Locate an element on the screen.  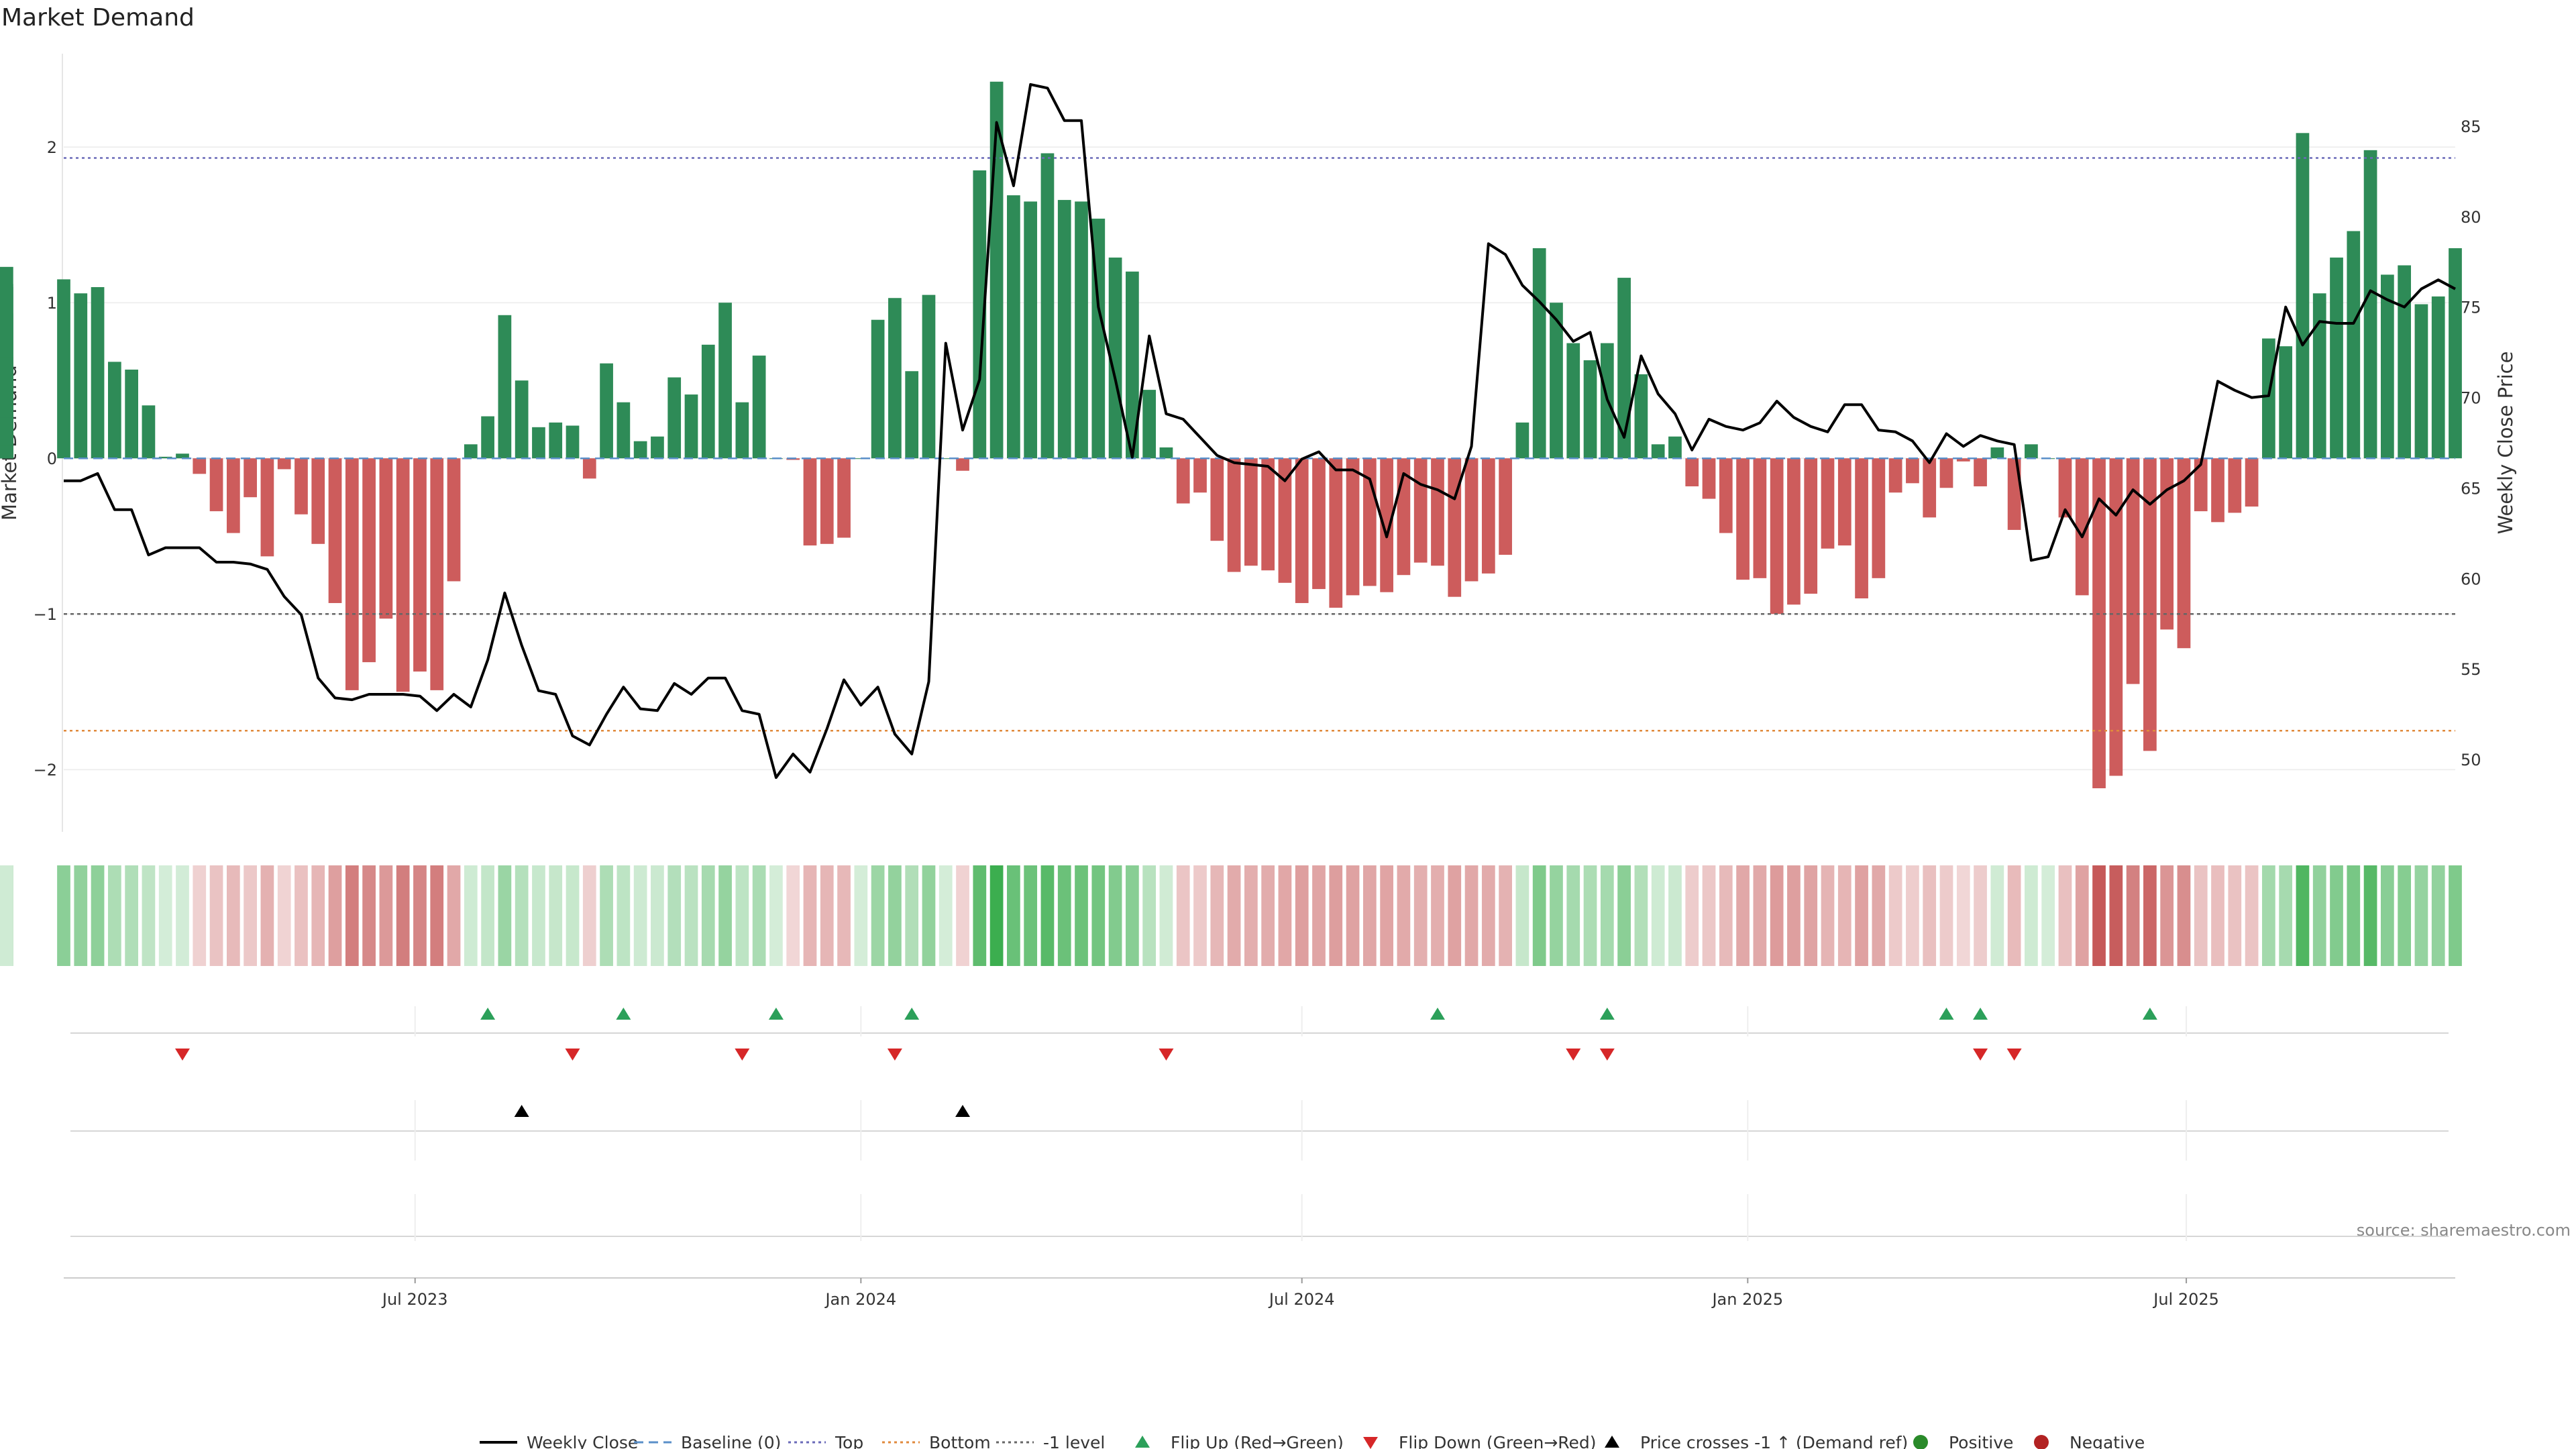
y-tick-label-left: 1 is located at coordinates (52, 303).